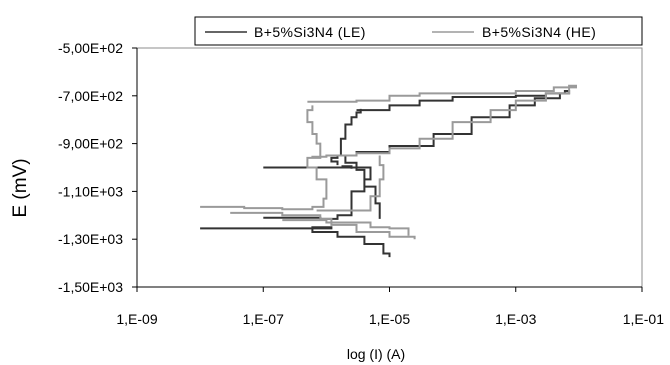 This screenshot has width=670, height=365. I want to click on legend-label-le: B+5%Si3N4 (LE), so click(310, 32).